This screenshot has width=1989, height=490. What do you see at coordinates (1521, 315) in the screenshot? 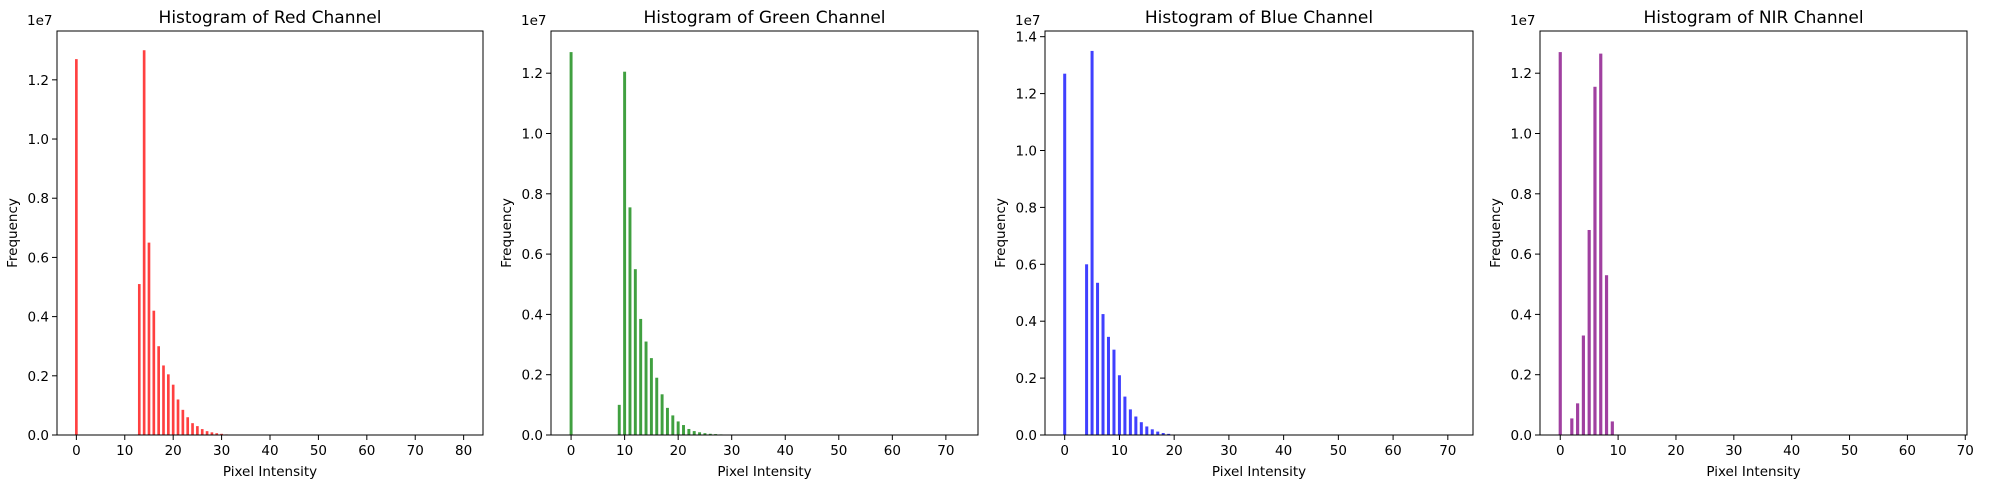
I see `y-tick-label: 0.4` at bounding box center [1521, 315].